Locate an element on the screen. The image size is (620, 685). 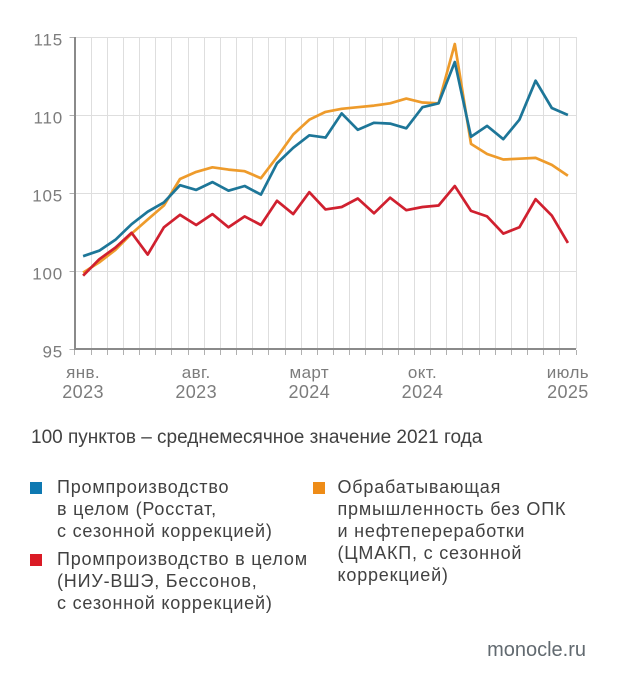
svg-text: янв. is located at coordinates (83, 372).